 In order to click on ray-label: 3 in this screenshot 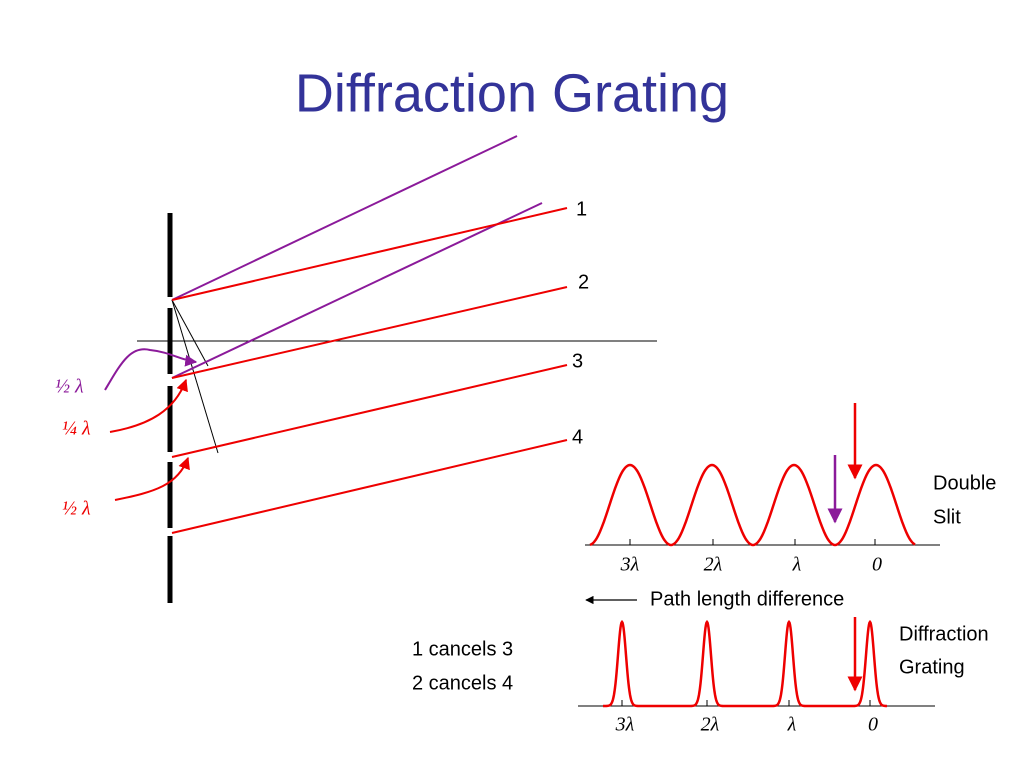, I will do `click(577, 361)`.